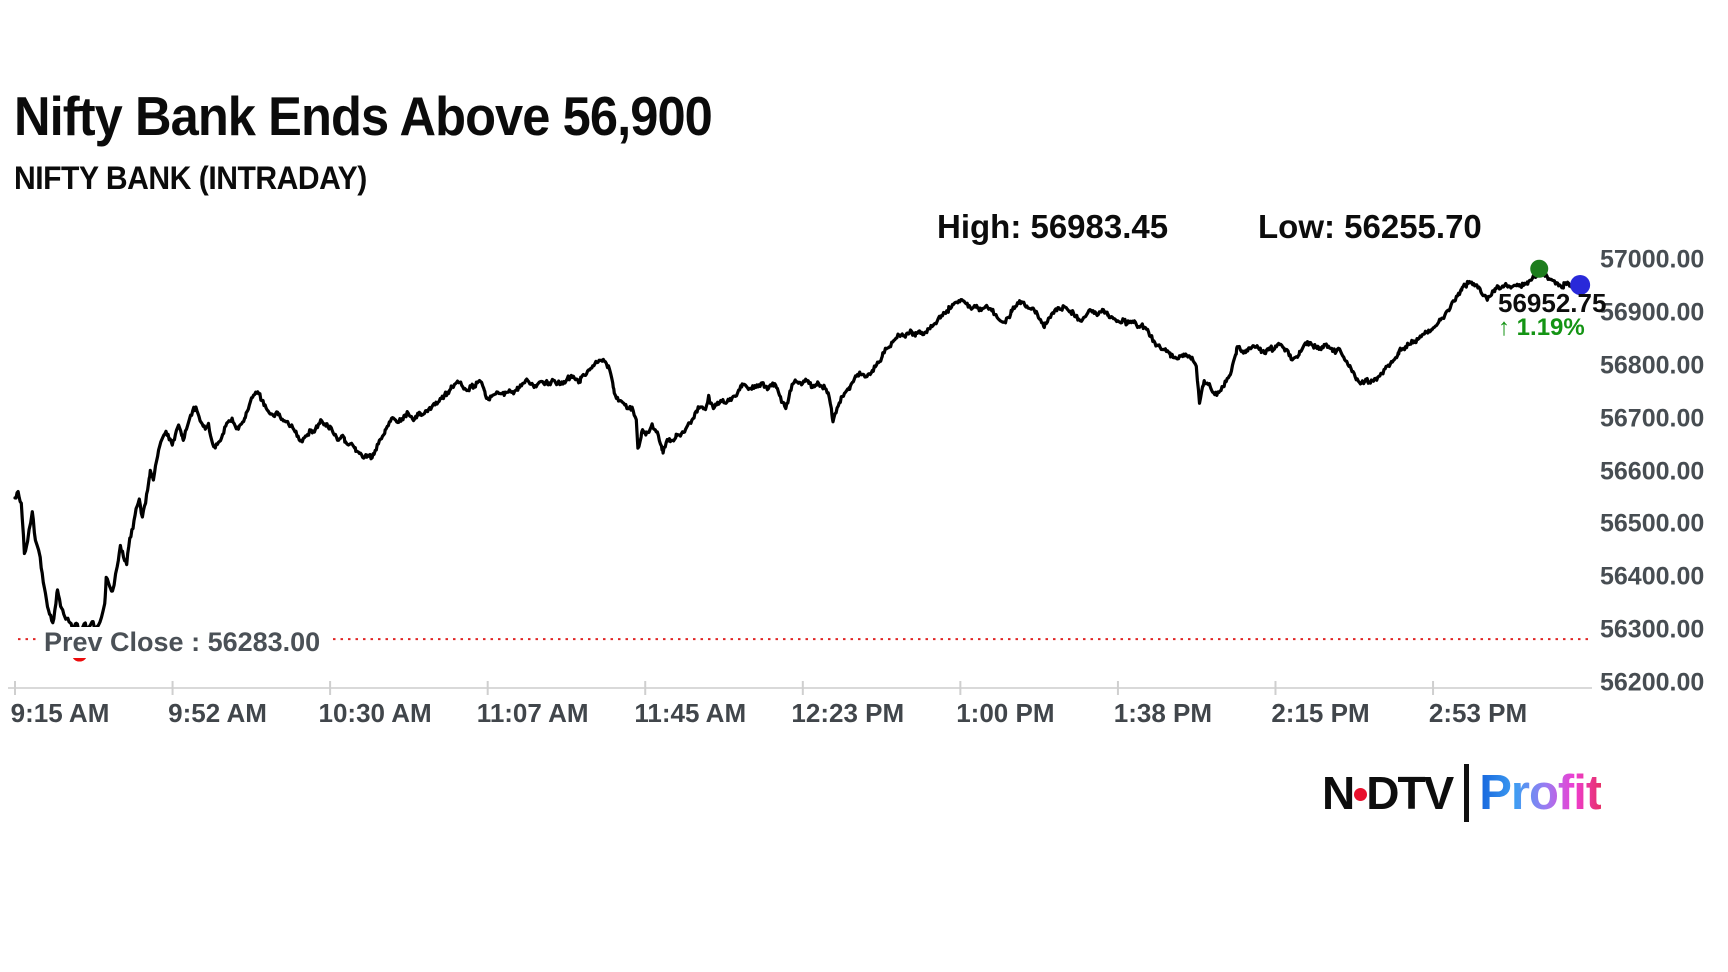 Image resolution: width=1728 pixels, height=972 pixels. I want to click on x-axis-tick-label: 2:15 PM, so click(1320, 713).